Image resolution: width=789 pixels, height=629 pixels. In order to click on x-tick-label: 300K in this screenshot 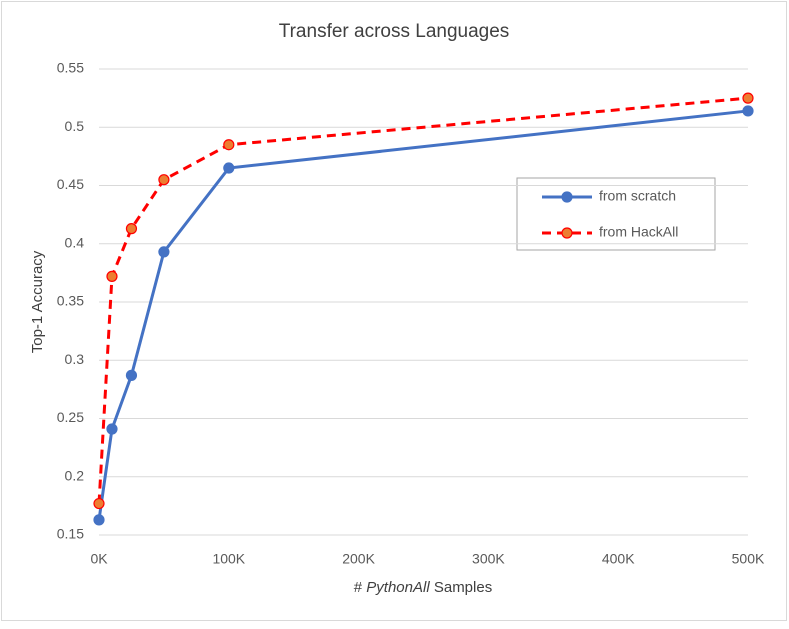, I will do `click(488, 559)`.